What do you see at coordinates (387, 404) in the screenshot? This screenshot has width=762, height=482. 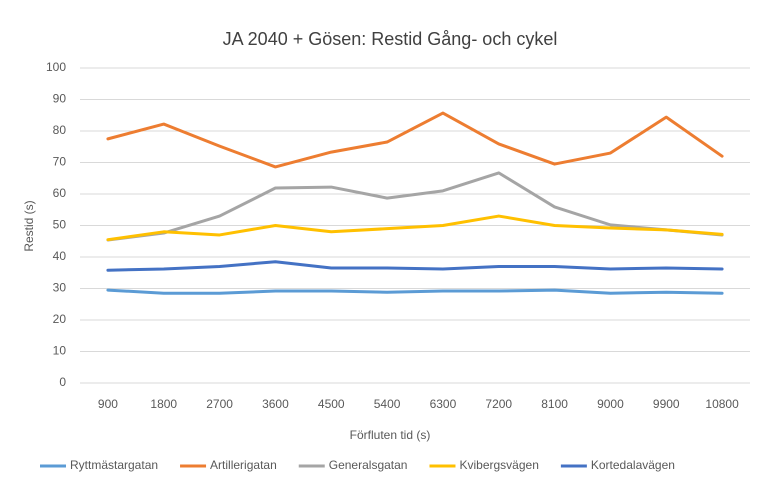 I see `x-tick-label: 5400` at bounding box center [387, 404].